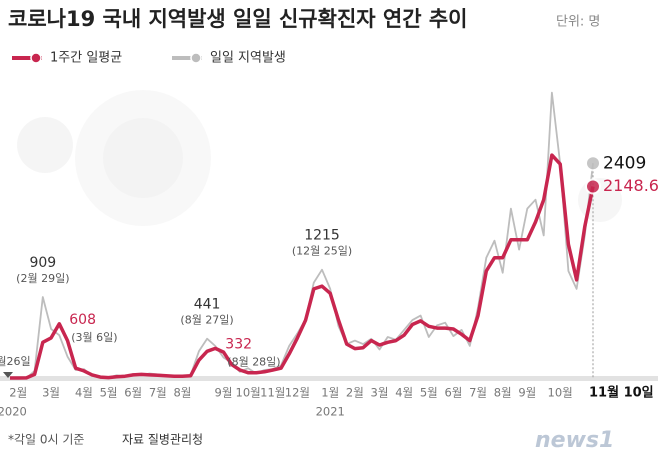  Describe the element at coordinates (42, 263) in the screenshot. I see `value-label: 909` at that location.